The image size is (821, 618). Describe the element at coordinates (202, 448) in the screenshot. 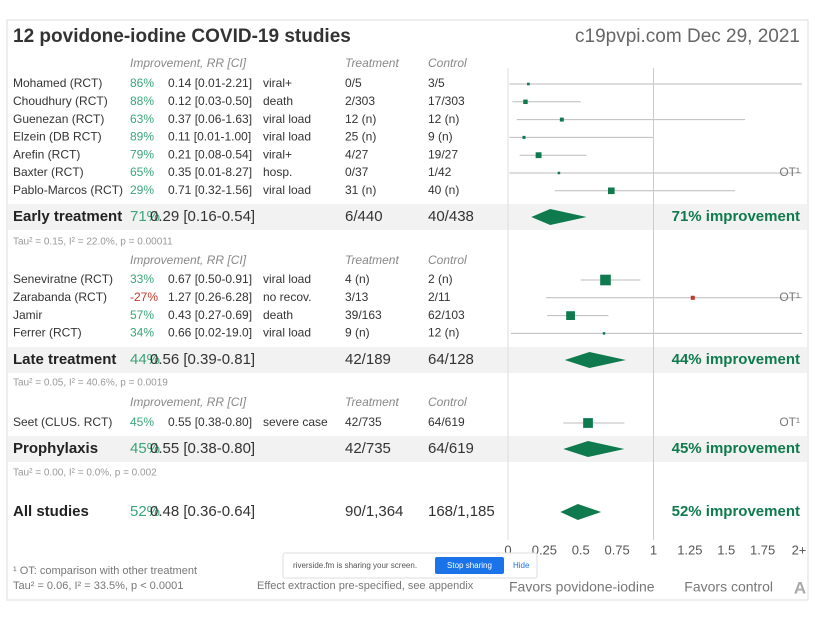

I see `rr-ci: 0.55 [0.38-0.80]` at that location.